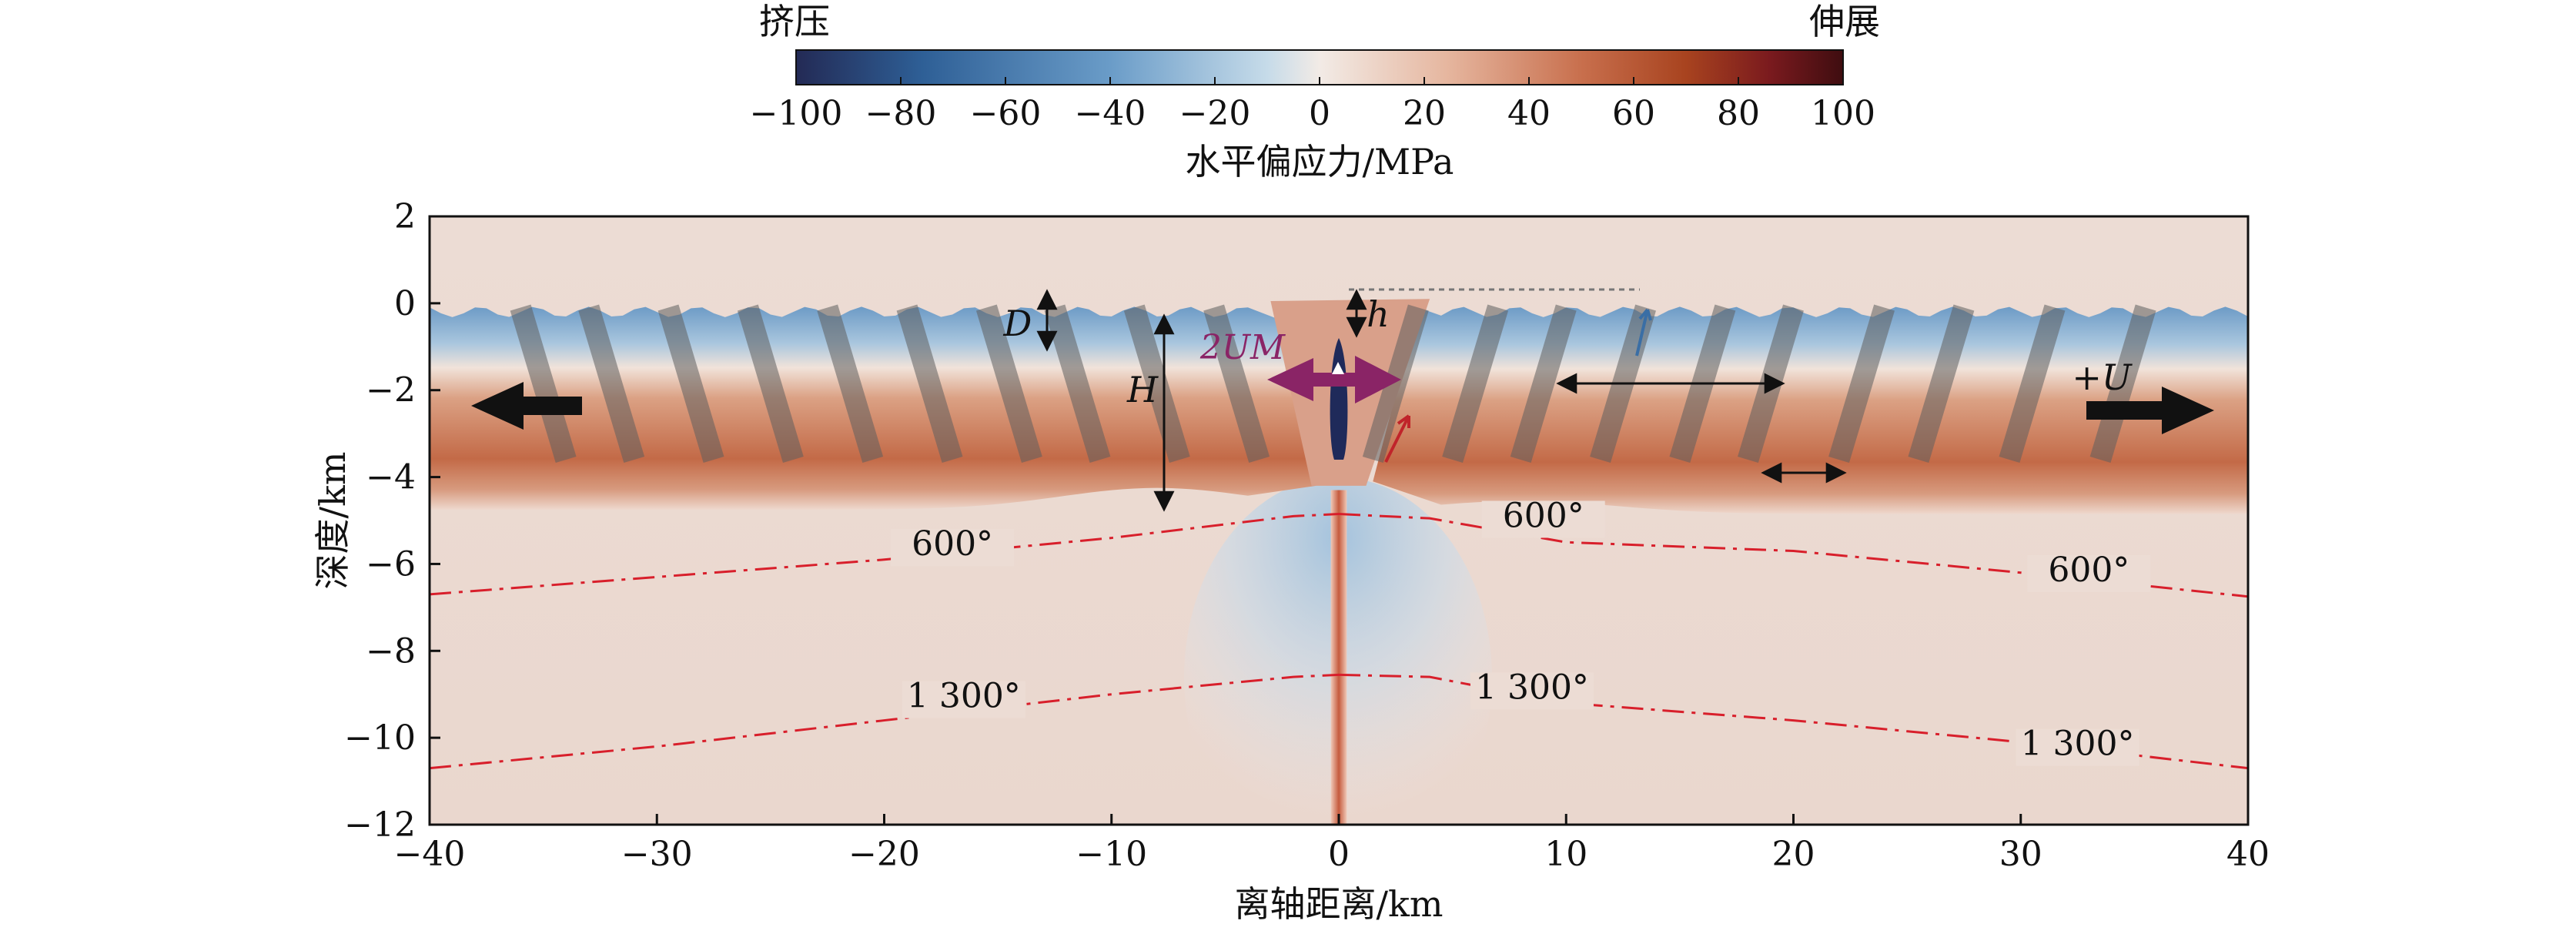 Image resolution: width=2576 pixels, height=934 pixels. Describe the element at coordinates (1379, 314) in the screenshot. I see `h-small-label: h` at that location.